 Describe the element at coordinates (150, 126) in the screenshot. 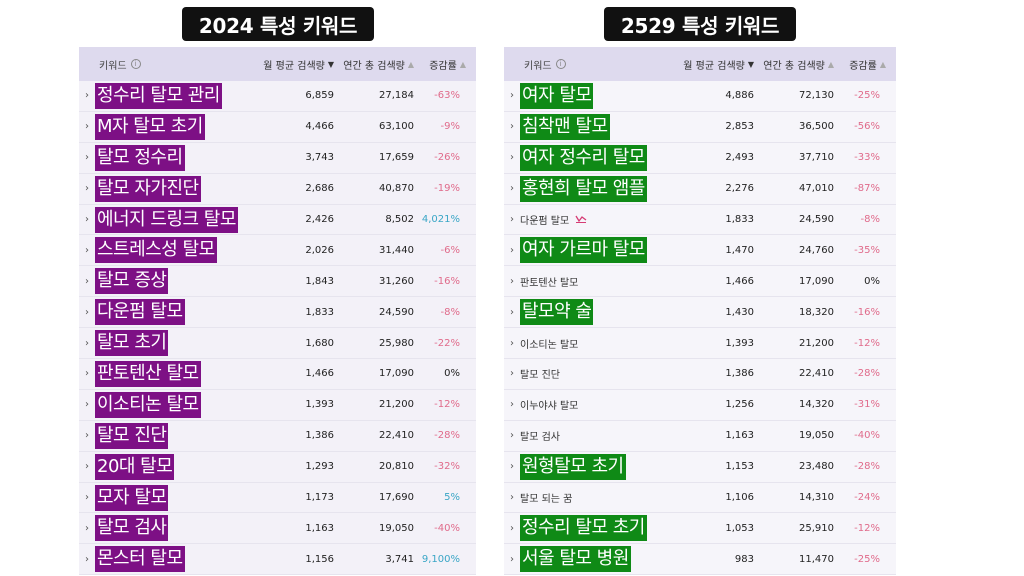

I see `keyword-text: M자 탈모 초기` at that location.